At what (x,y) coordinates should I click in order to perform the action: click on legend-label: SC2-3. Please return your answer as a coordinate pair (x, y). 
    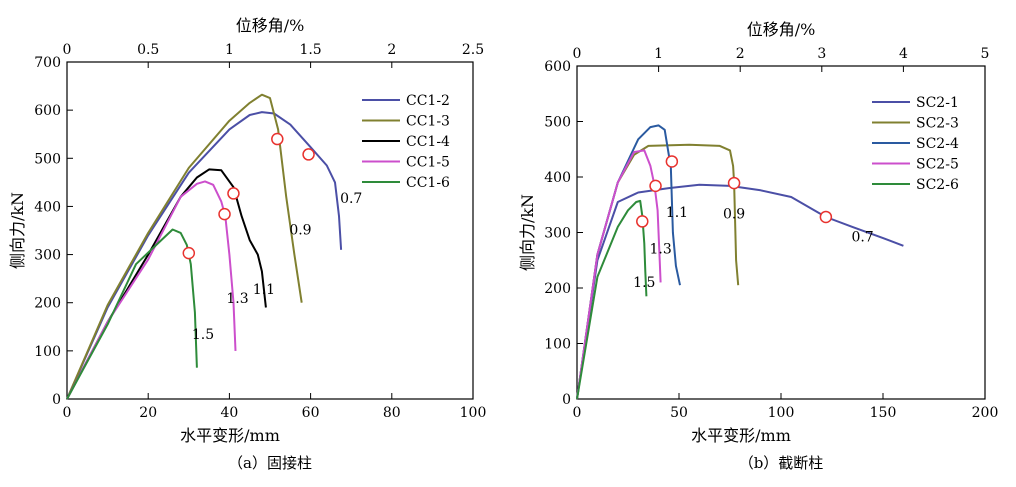
    Looking at the image, I should click on (937, 124).